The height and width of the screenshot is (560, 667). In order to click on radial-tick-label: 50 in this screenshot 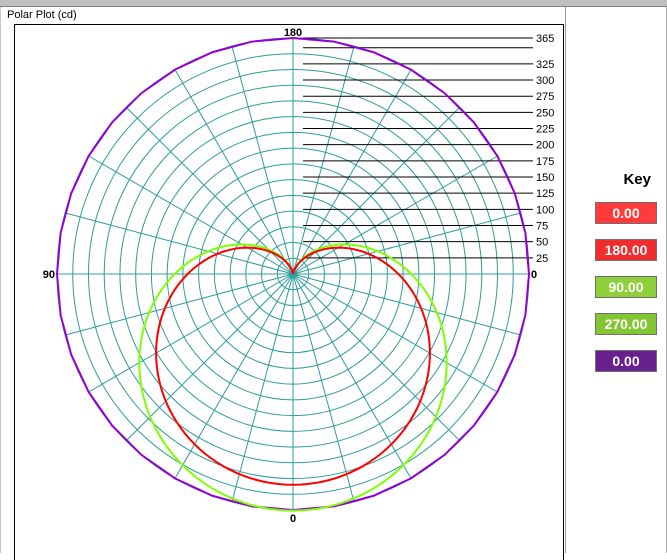, I will do `click(542, 243)`.